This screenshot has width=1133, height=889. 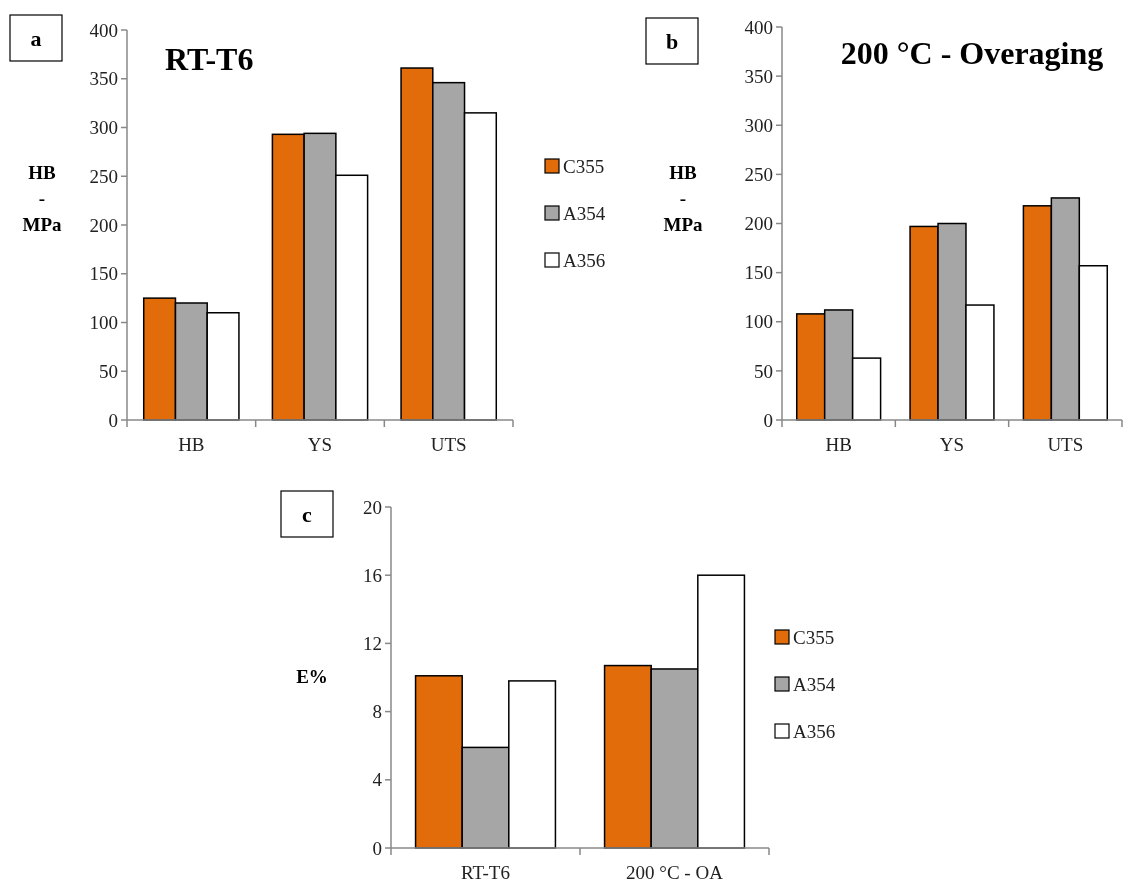 What do you see at coordinates (312, 676) in the screenshot?
I see `y-axis-title: E%` at bounding box center [312, 676].